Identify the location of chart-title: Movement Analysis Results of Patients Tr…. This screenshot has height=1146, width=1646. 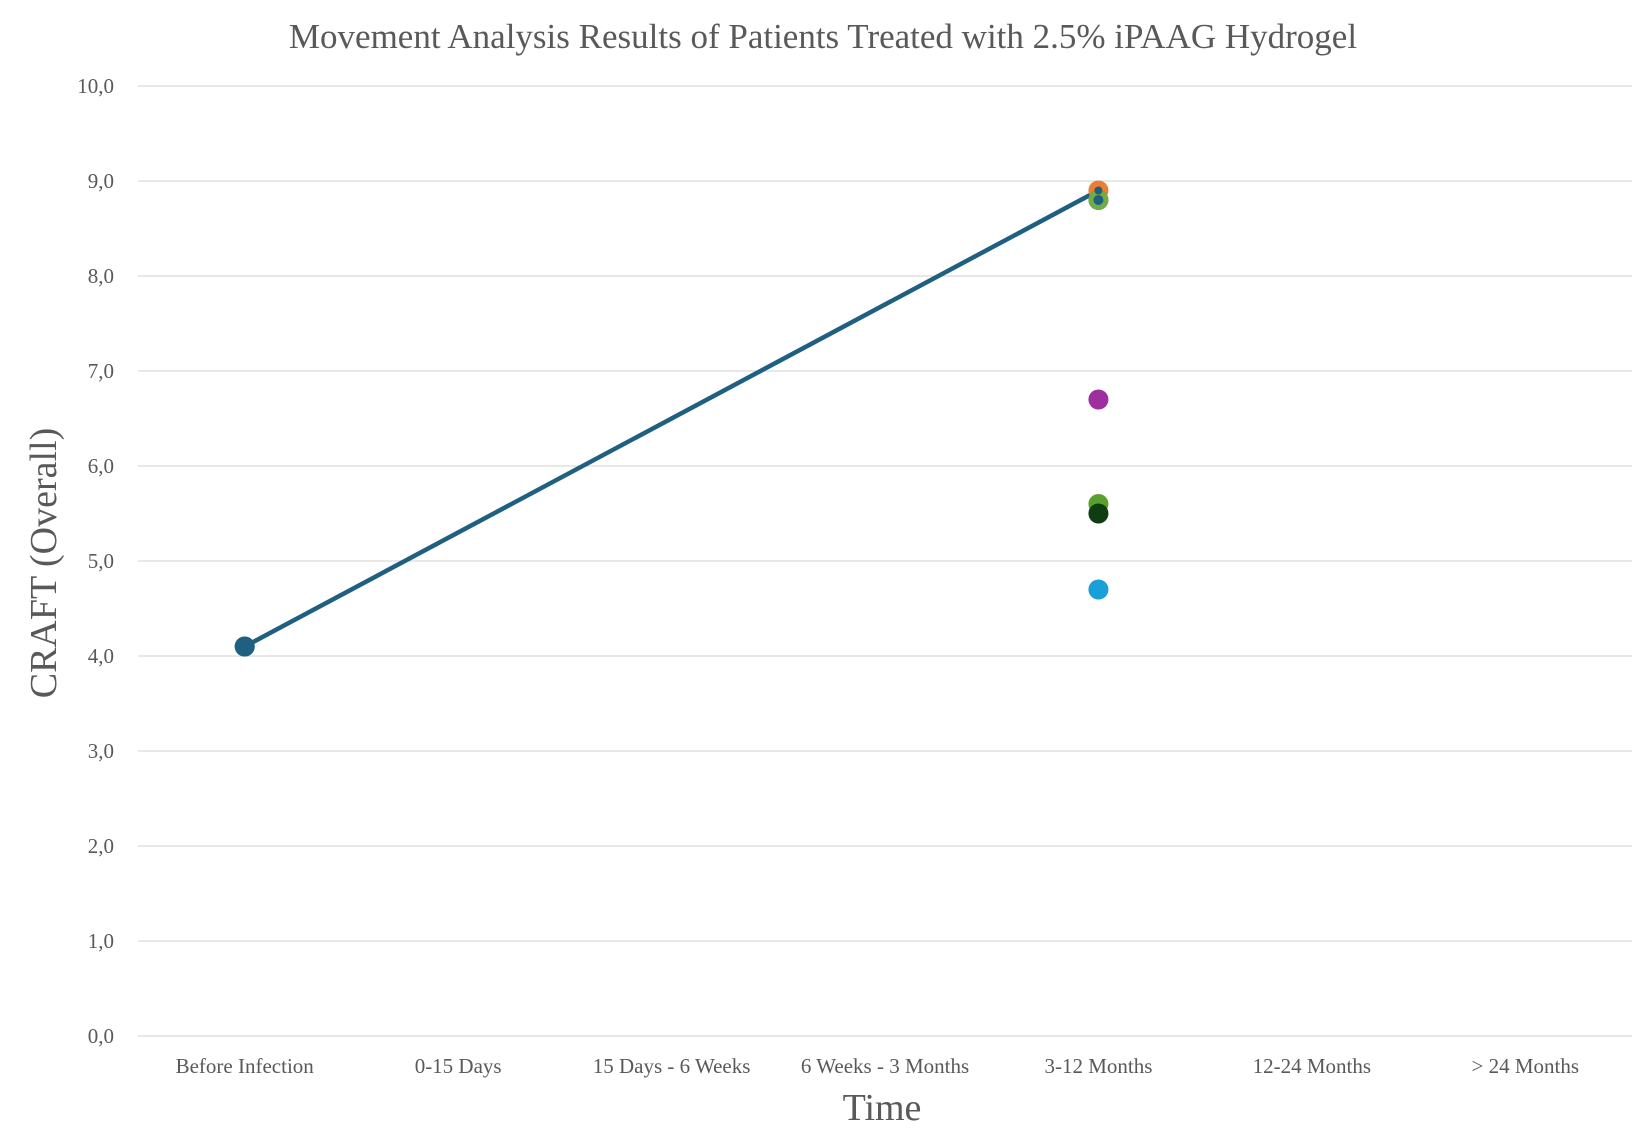
(823, 36).